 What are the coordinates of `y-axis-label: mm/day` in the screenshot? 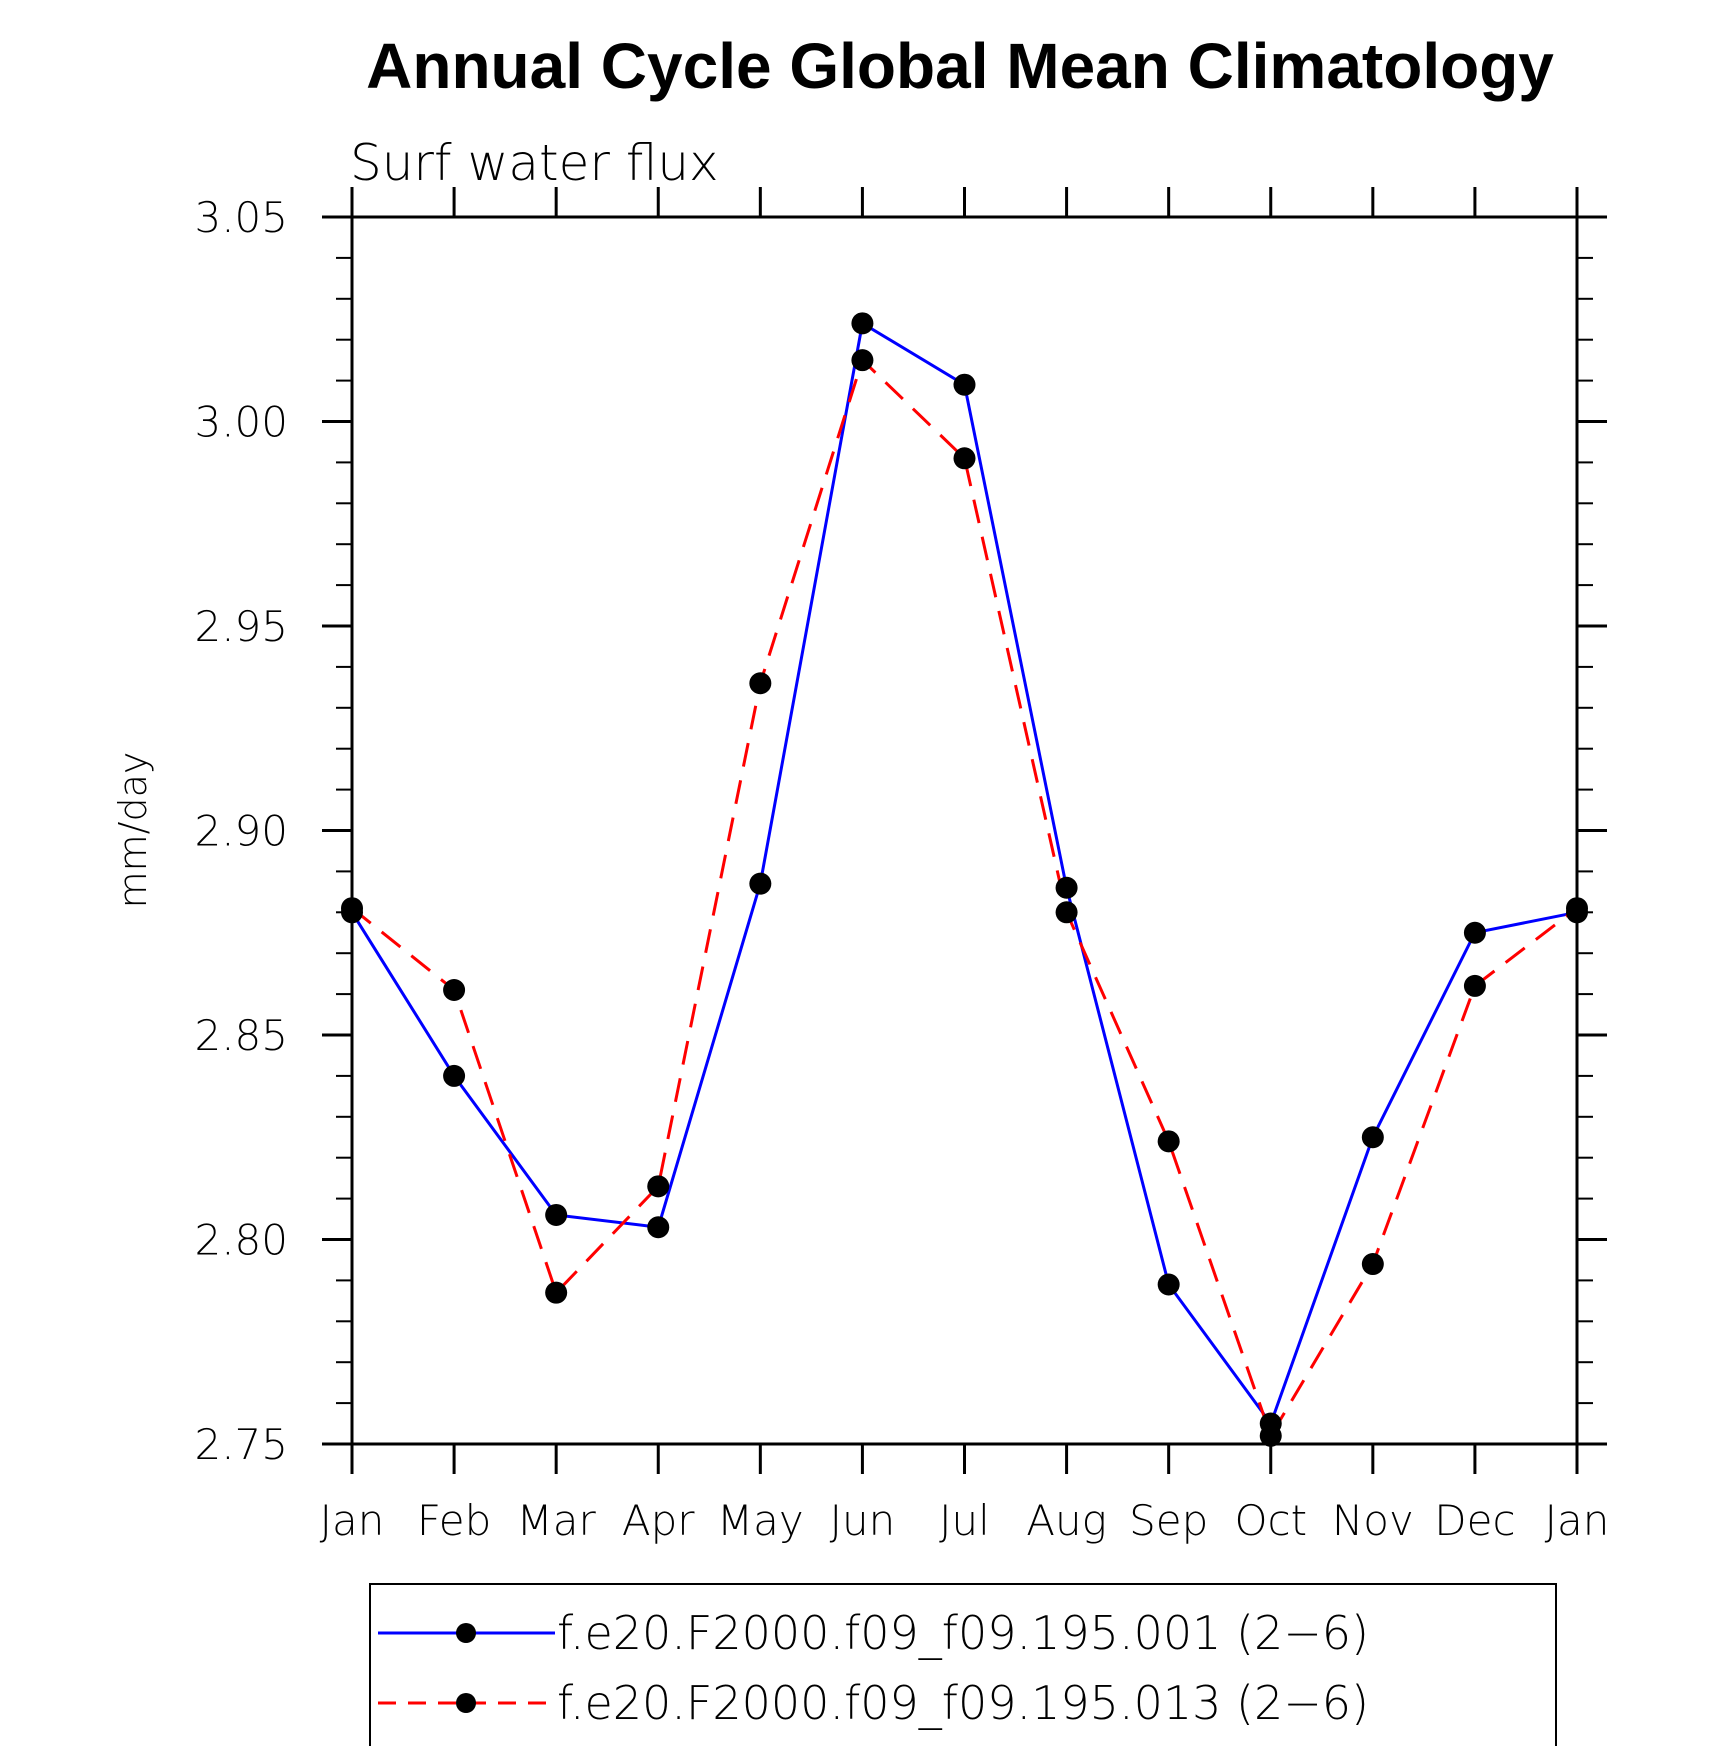 It's located at (133, 830).